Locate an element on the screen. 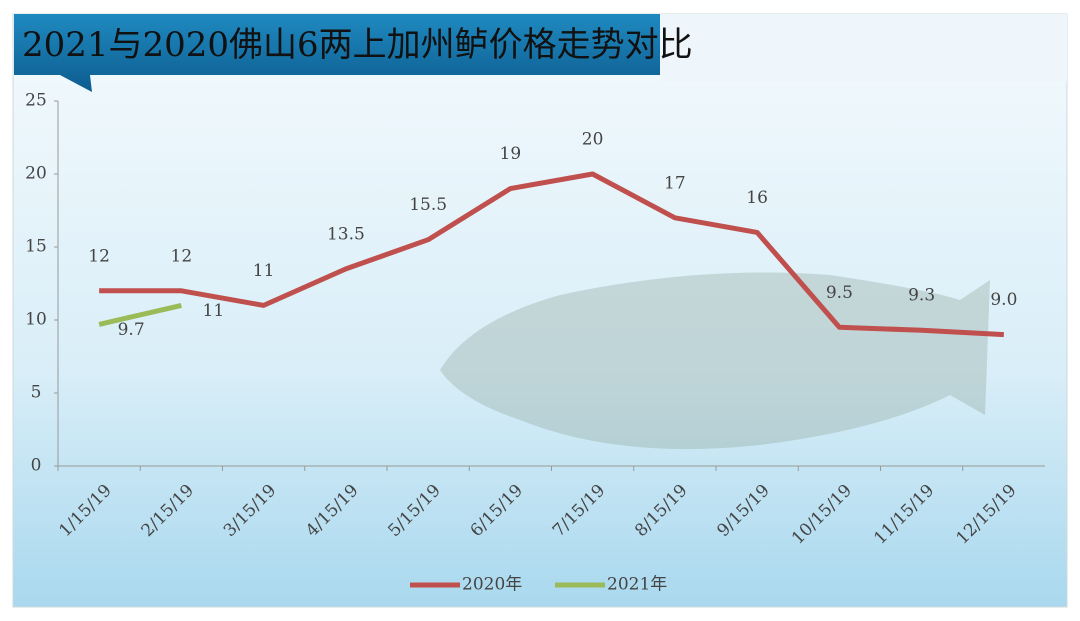 This screenshot has width=1080, height=621. data-label: 15.5 is located at coordinates (428, 205).